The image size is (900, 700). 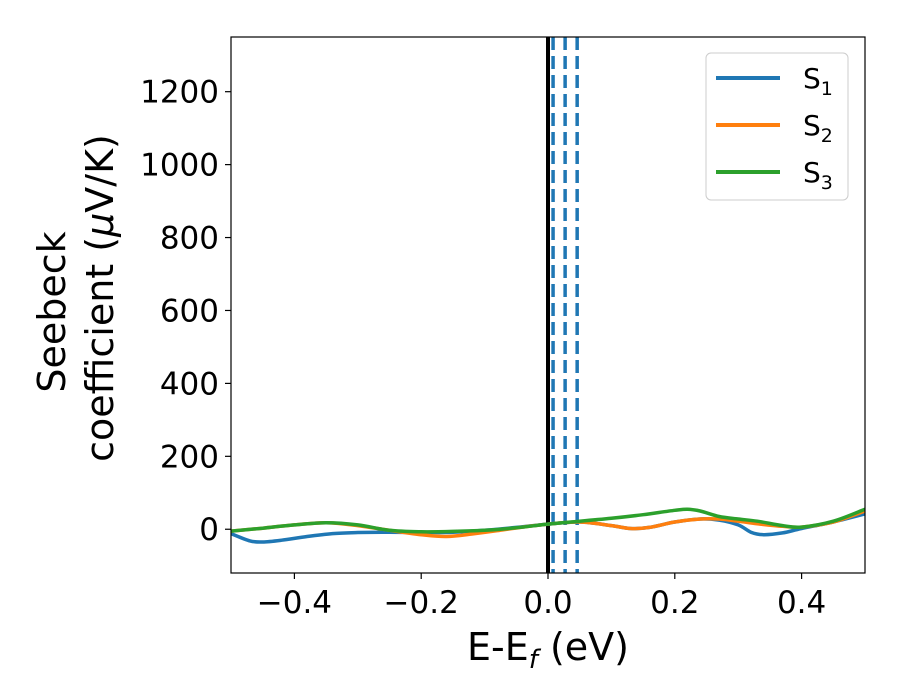 What do you see at coordinates (189, 311) in the screenshot?
I see `y-tick-label: 600` at bounding box center [189, 311].